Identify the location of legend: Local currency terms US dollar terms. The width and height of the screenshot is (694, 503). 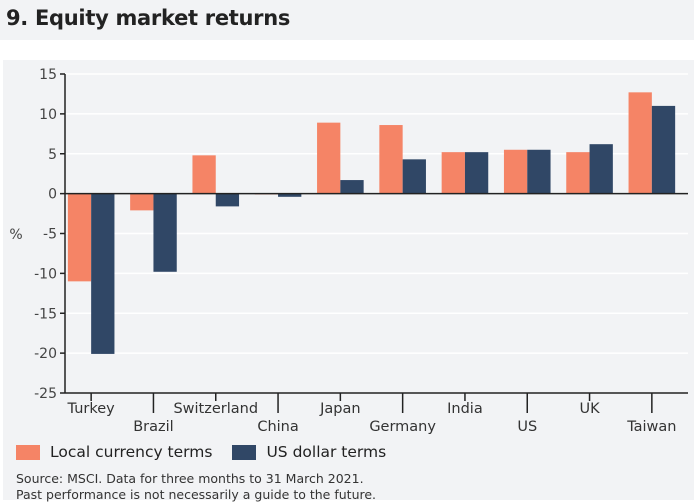
(201, 452).